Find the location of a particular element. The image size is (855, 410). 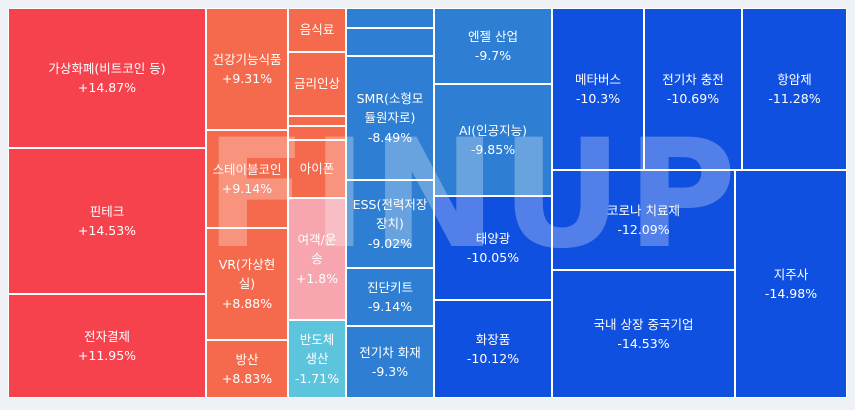

tile-change: +11.95% is located at coordinates (107, 355).